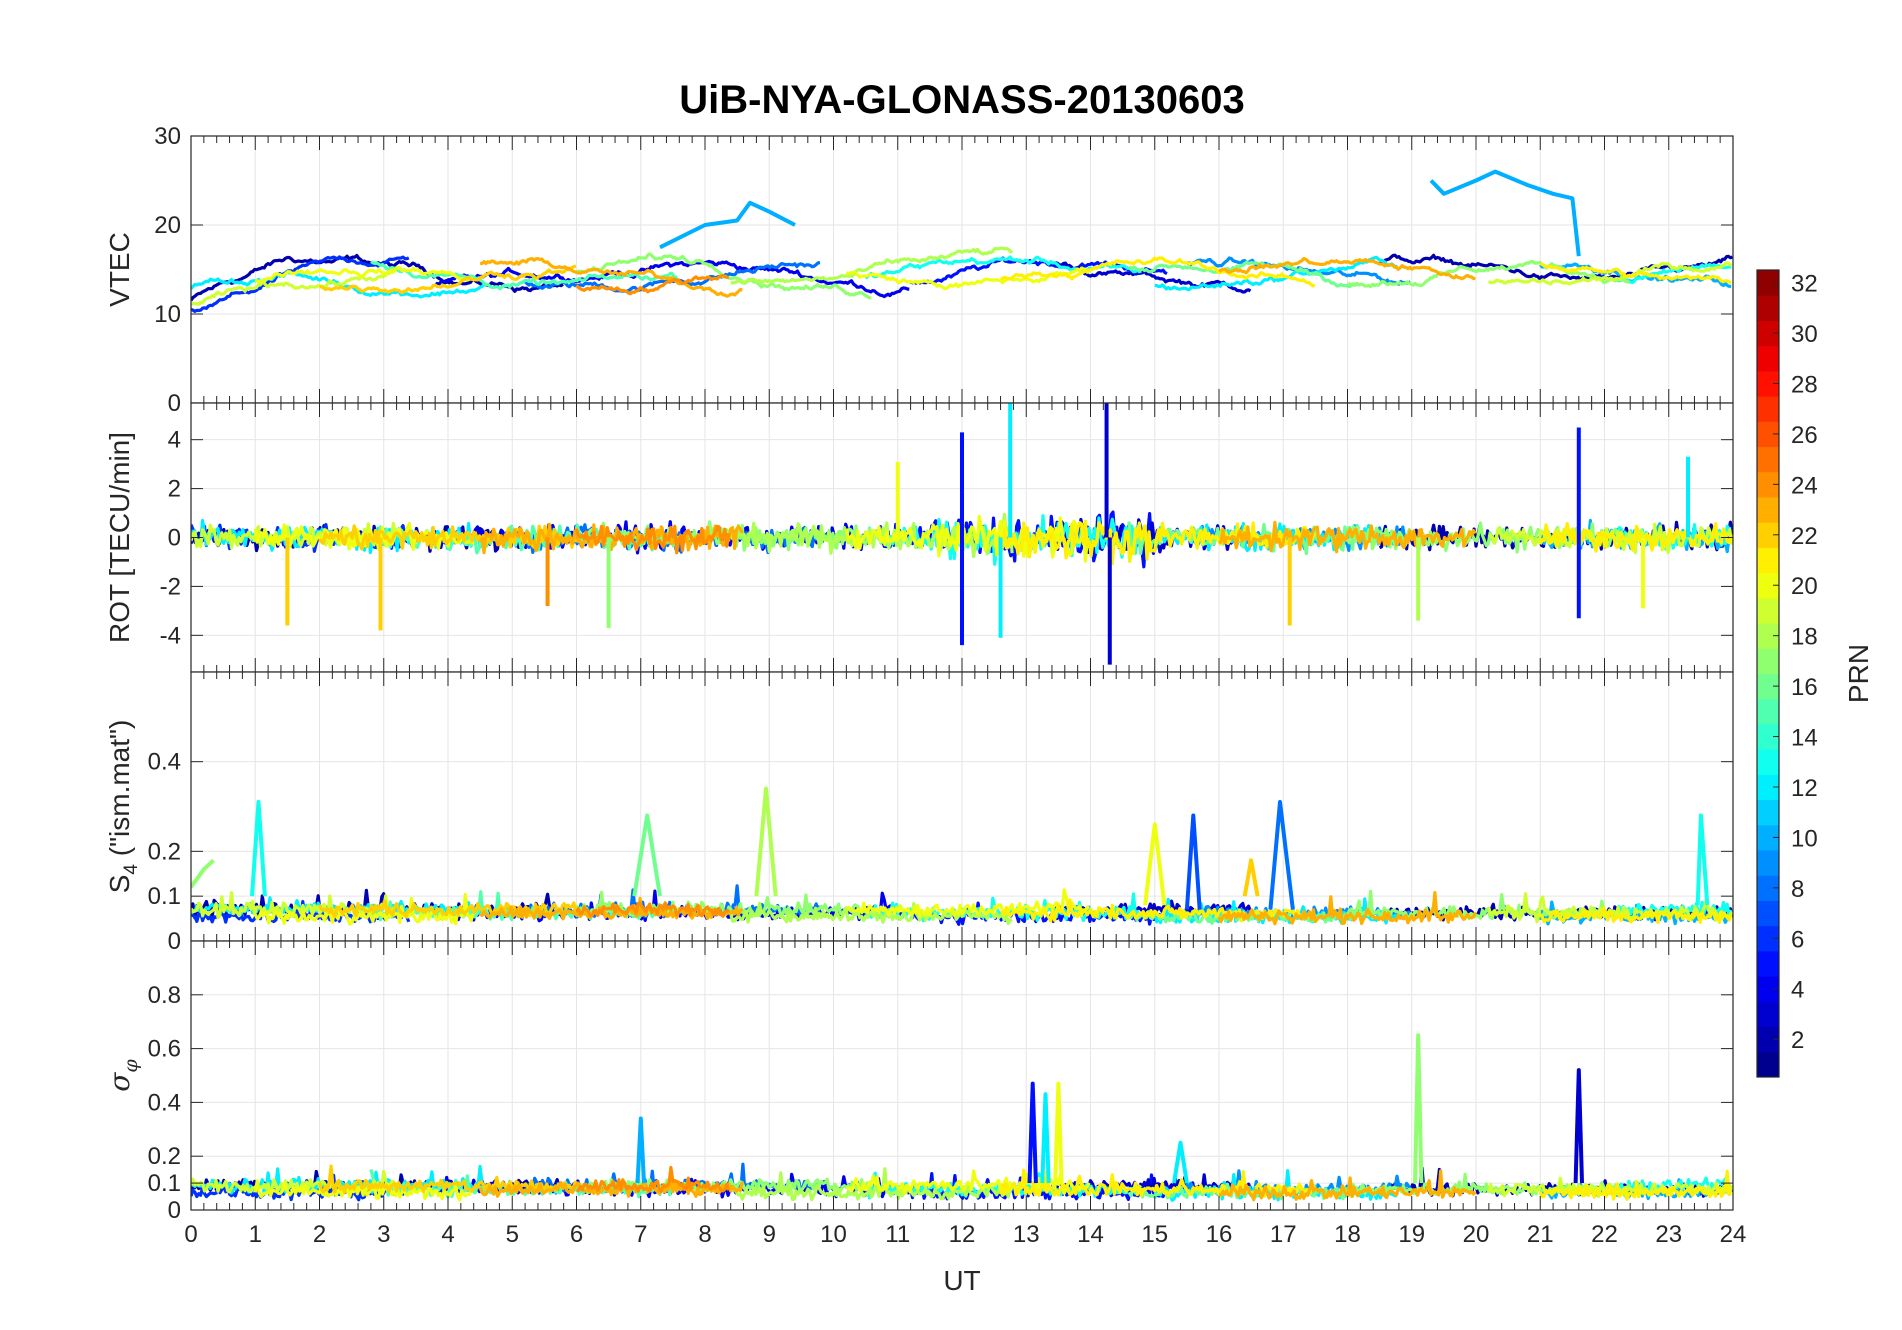 The width and height of the screenshot is (1902, 1330). I want to click on x-tick-label: 14, so click(1090, 1234).